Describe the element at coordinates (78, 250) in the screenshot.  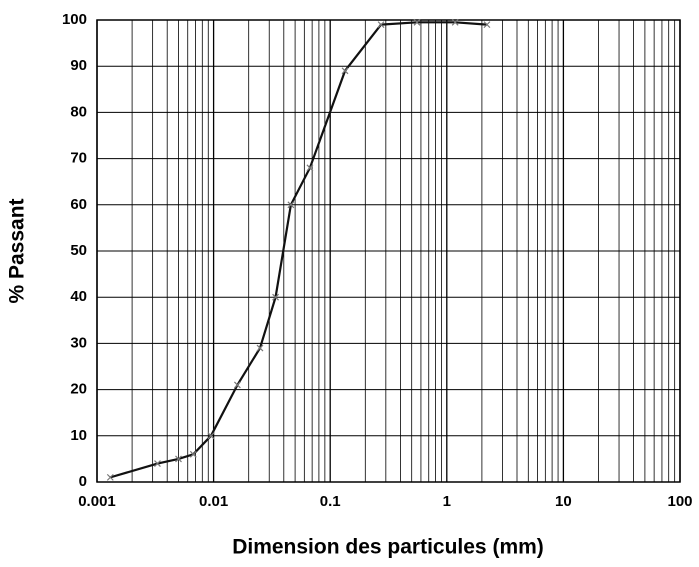
I see `y-tick-label: 50` at that location.